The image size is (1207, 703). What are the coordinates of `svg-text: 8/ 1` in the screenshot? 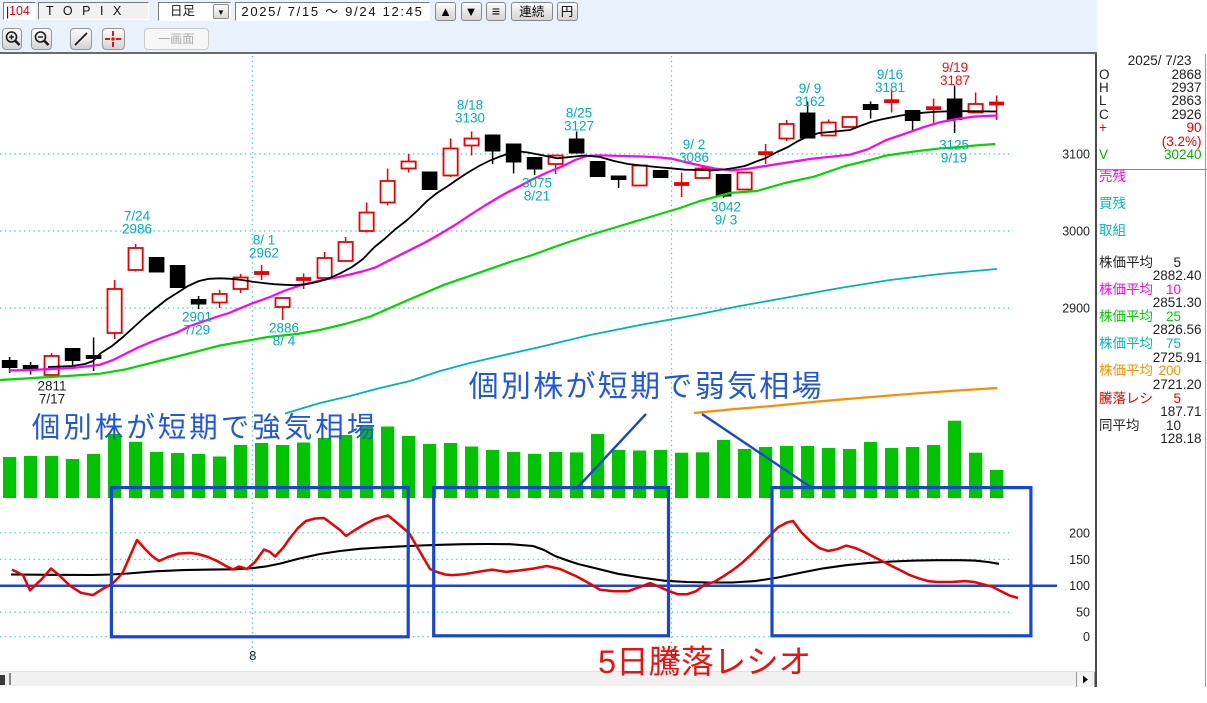 It's located at (264, 240).